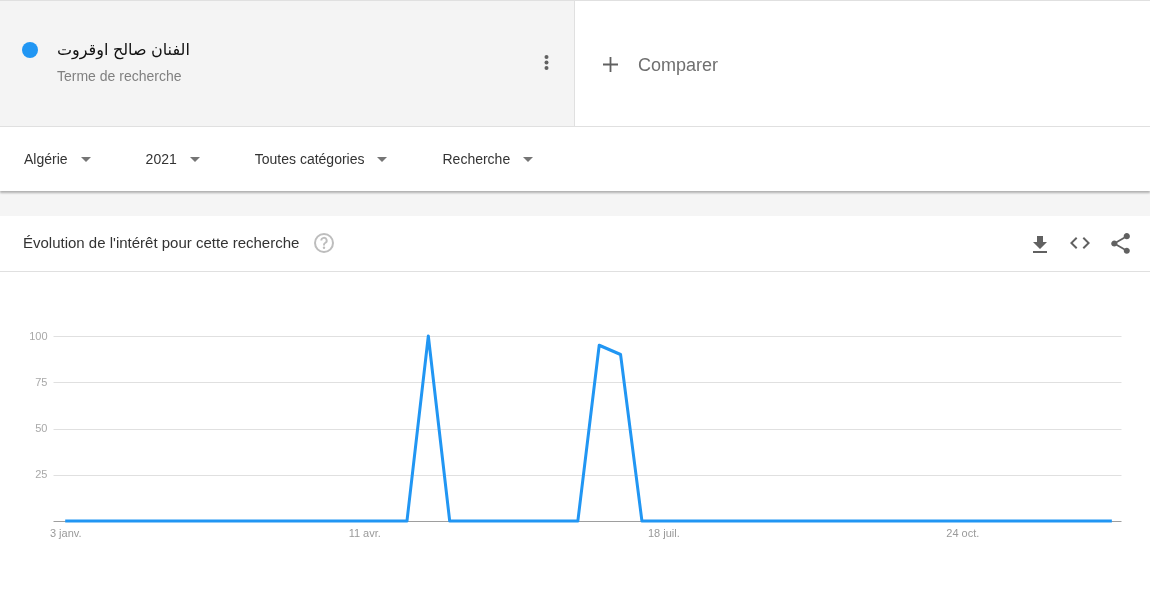  What do you see at coordinates (41, 428) in the screenshot?
I see `y-tick-label: 50` at bounding box center [41, 428].